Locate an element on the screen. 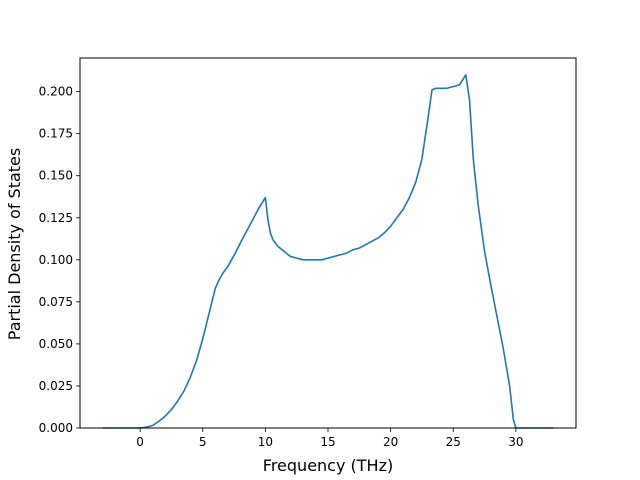 The height and width of the screenshot is (480, 640). y-tick-label: 0.175 is located at coordinates (56, 134).